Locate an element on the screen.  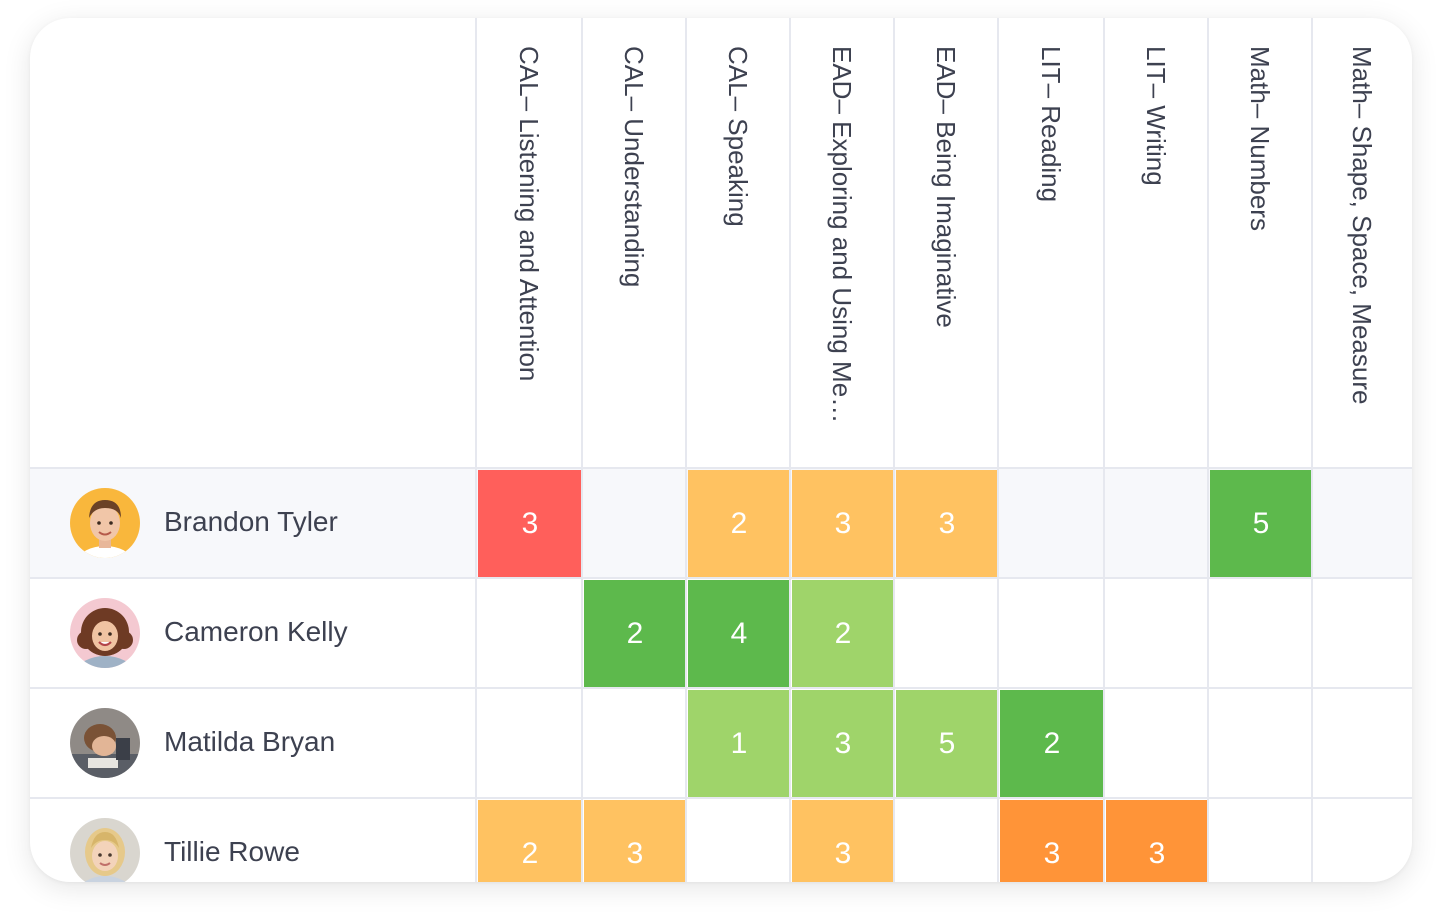
student-row: Brandon Tyler is located at coordinates (253, 523).